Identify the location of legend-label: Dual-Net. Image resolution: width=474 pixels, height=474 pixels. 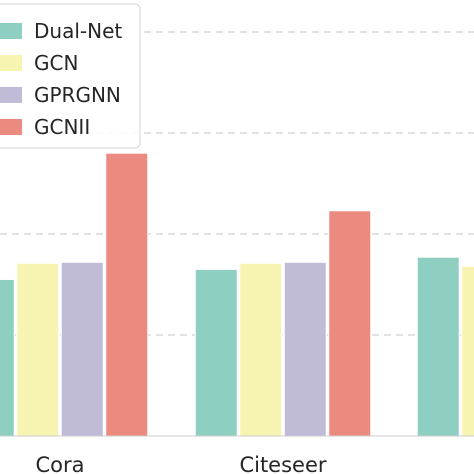
(78, 31).